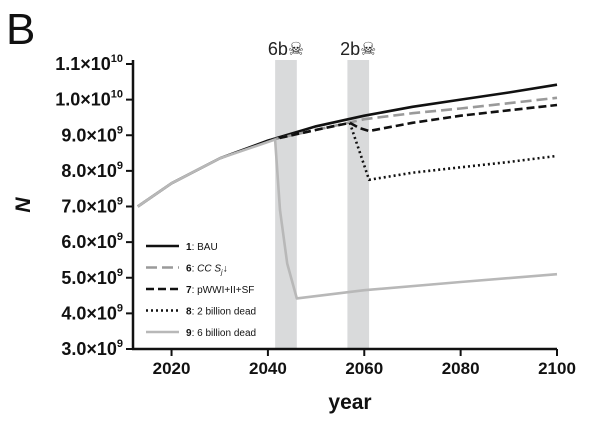 The width and height of the screenshot is (600, 423). What do you see at coordinates (358, 204) in the screenshot?
I see `shaded-band` at bounding box center [358, 204].